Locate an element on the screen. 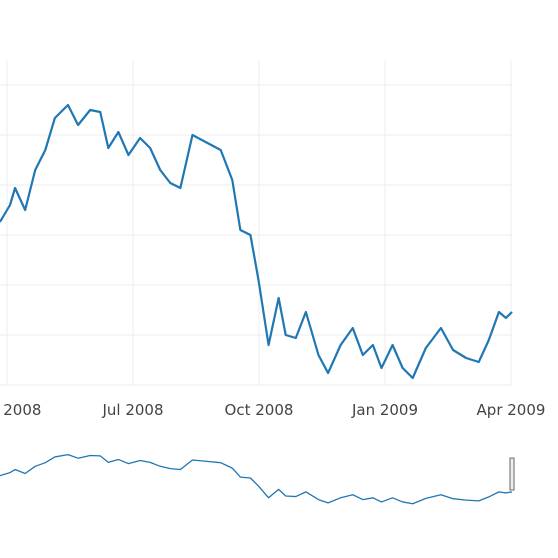  x-tick-label: Jul 2008 is located at coordinates (132, 410).